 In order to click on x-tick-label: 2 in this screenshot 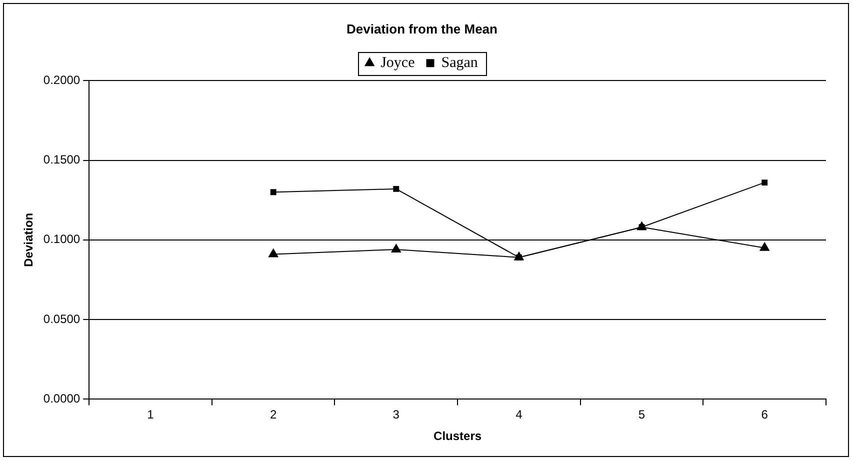, I will do `click(273, 415)`.